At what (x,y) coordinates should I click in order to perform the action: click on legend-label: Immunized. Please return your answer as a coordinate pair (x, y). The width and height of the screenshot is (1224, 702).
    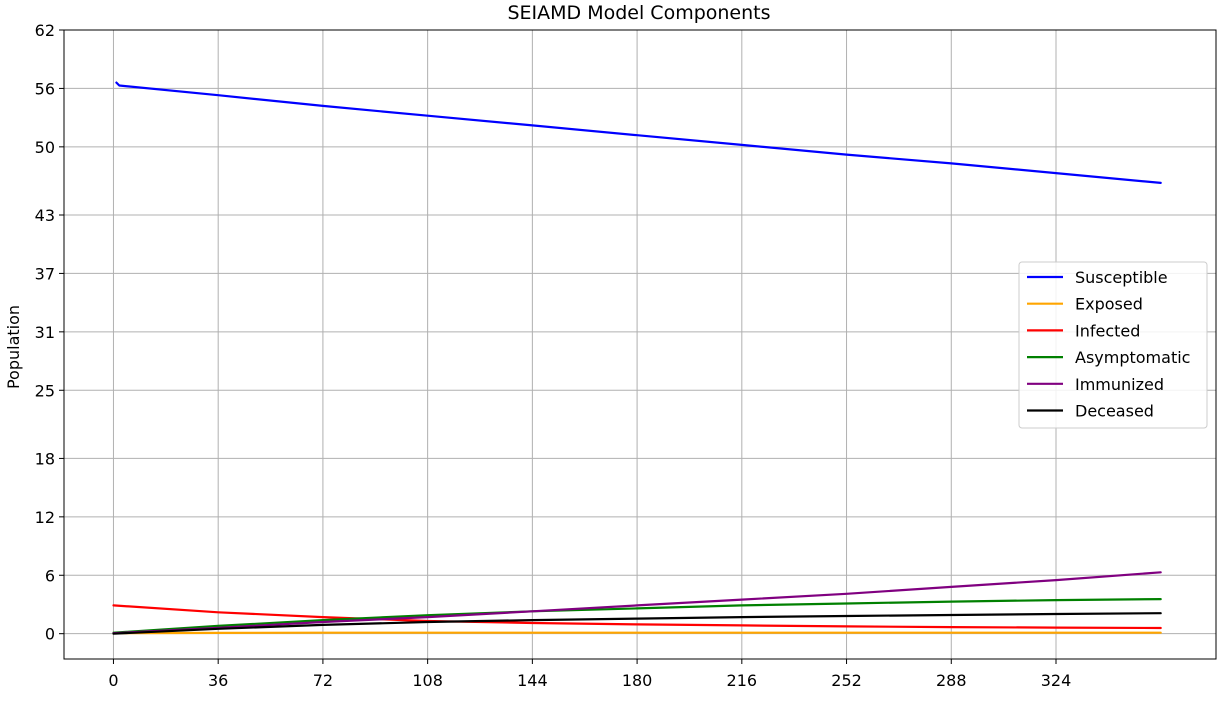
    Looking at the image, I should click on (1119, 384).